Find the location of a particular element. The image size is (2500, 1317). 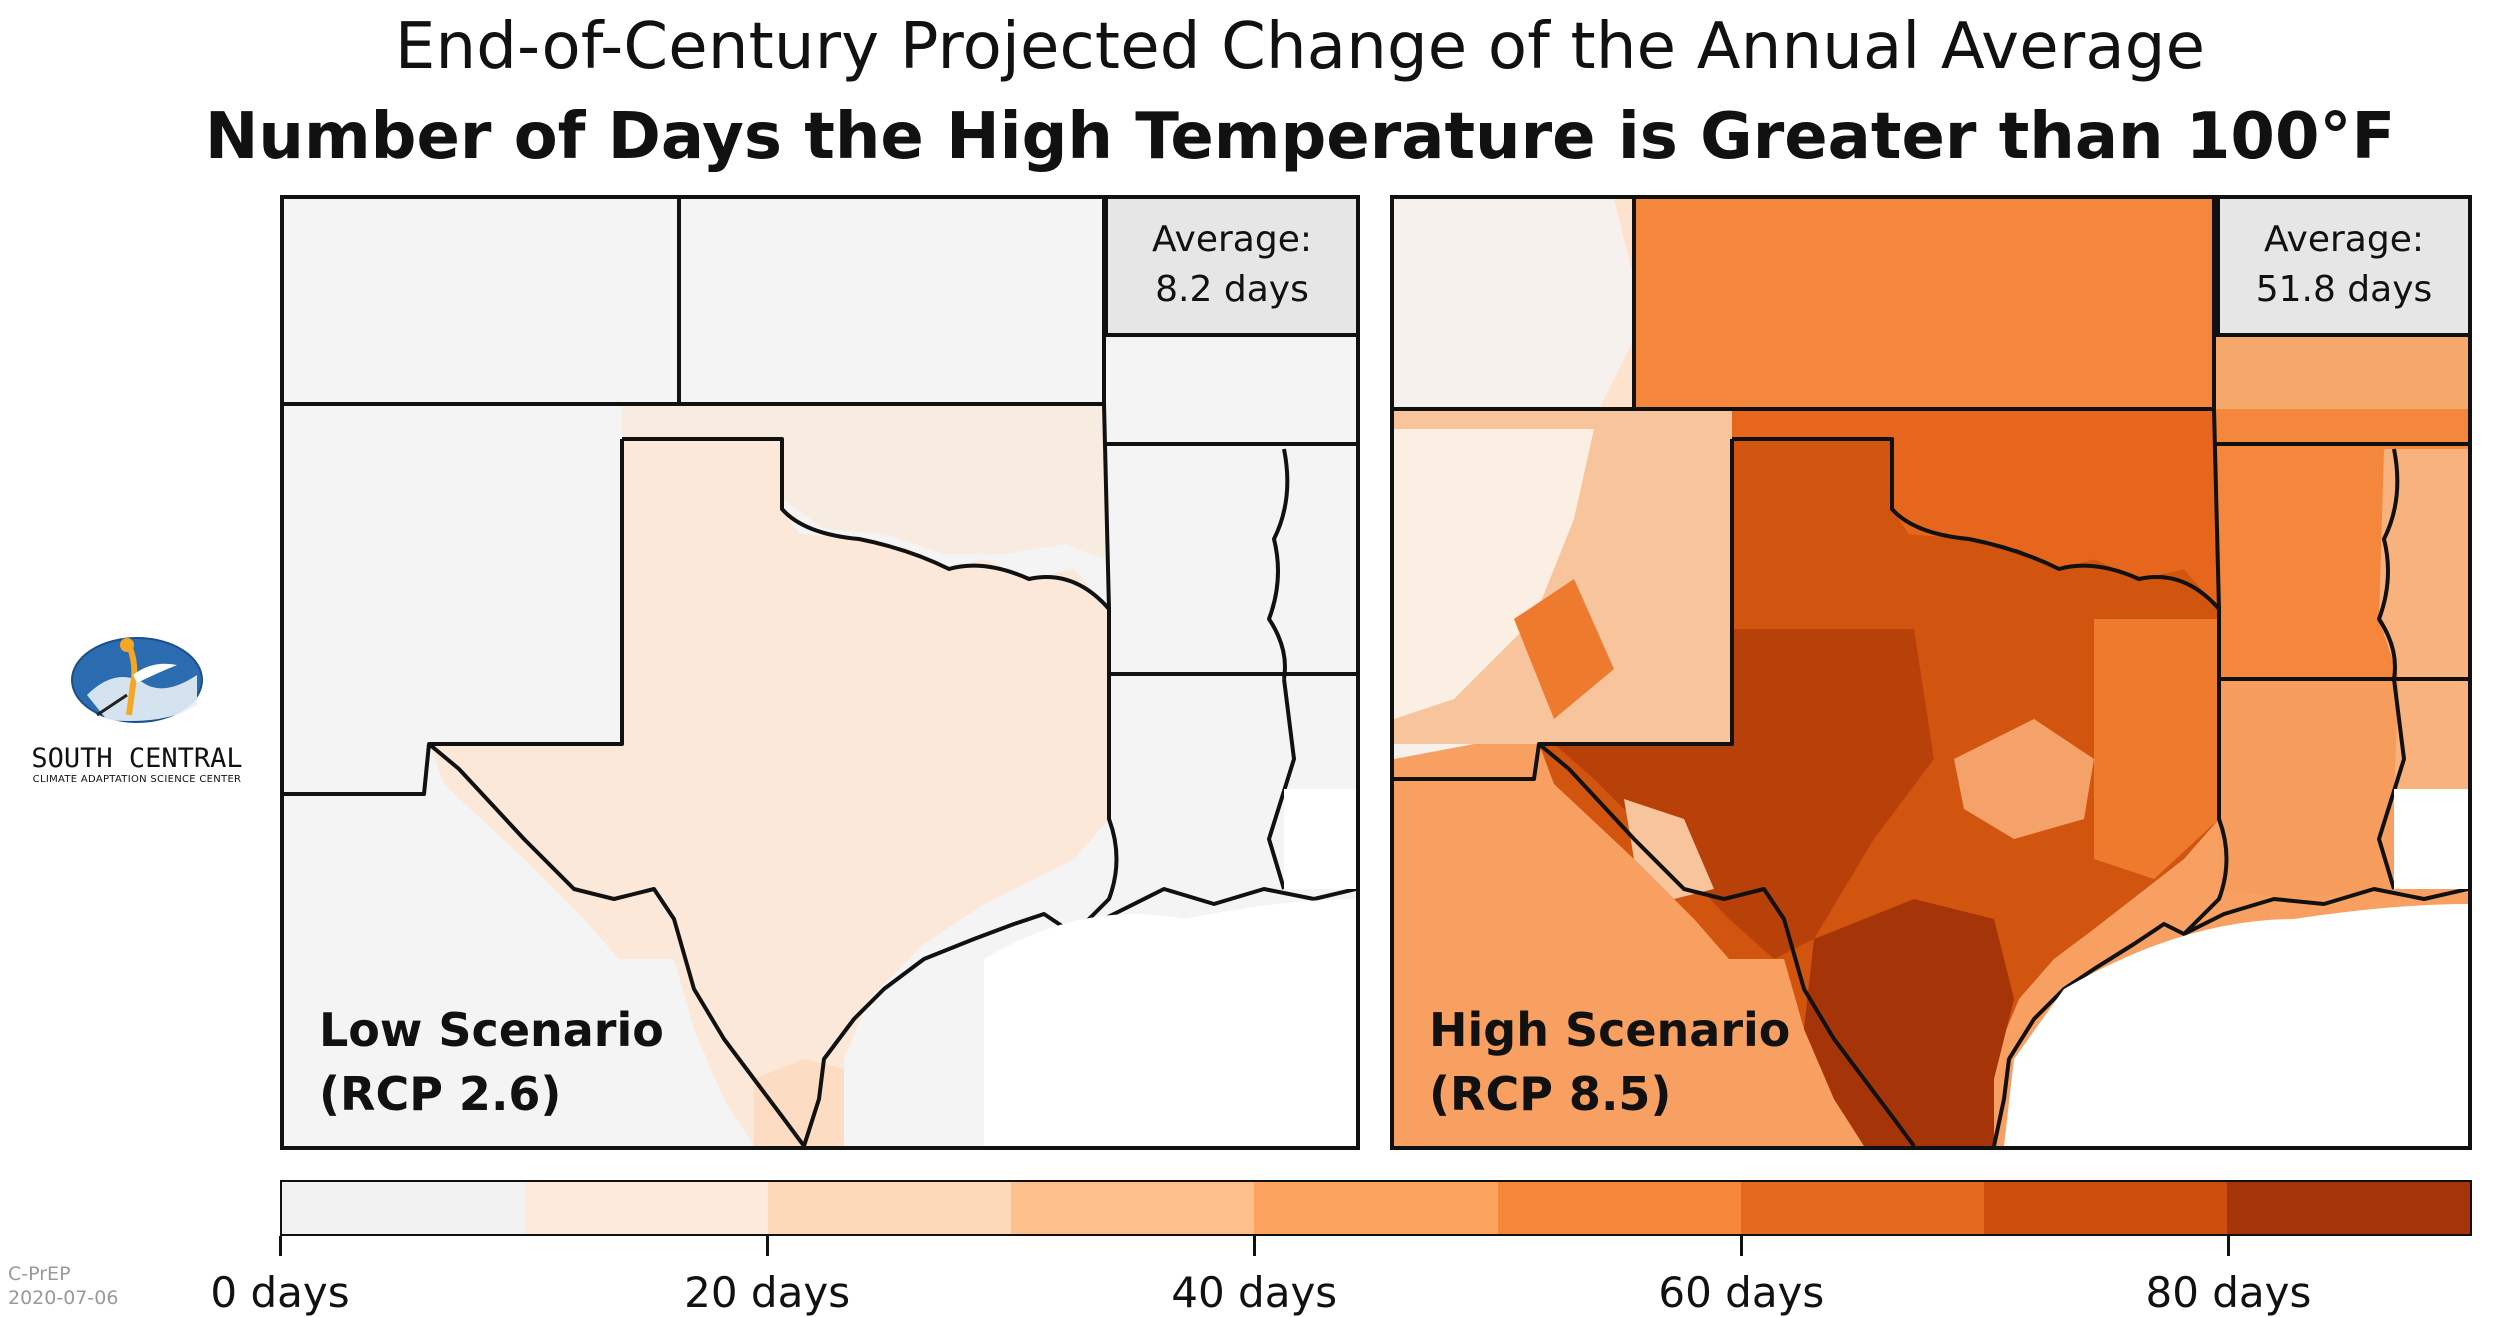

colorbar-tick-label: 20 days is located at coordinates (767, 1292).